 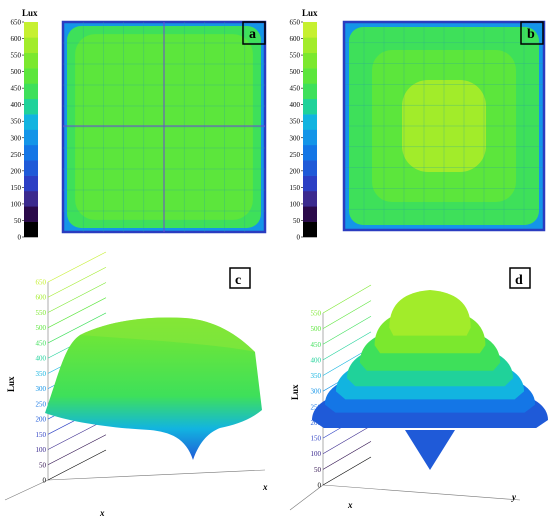 I want to click on z-tick-label: 600, so click(x=41, y=298).